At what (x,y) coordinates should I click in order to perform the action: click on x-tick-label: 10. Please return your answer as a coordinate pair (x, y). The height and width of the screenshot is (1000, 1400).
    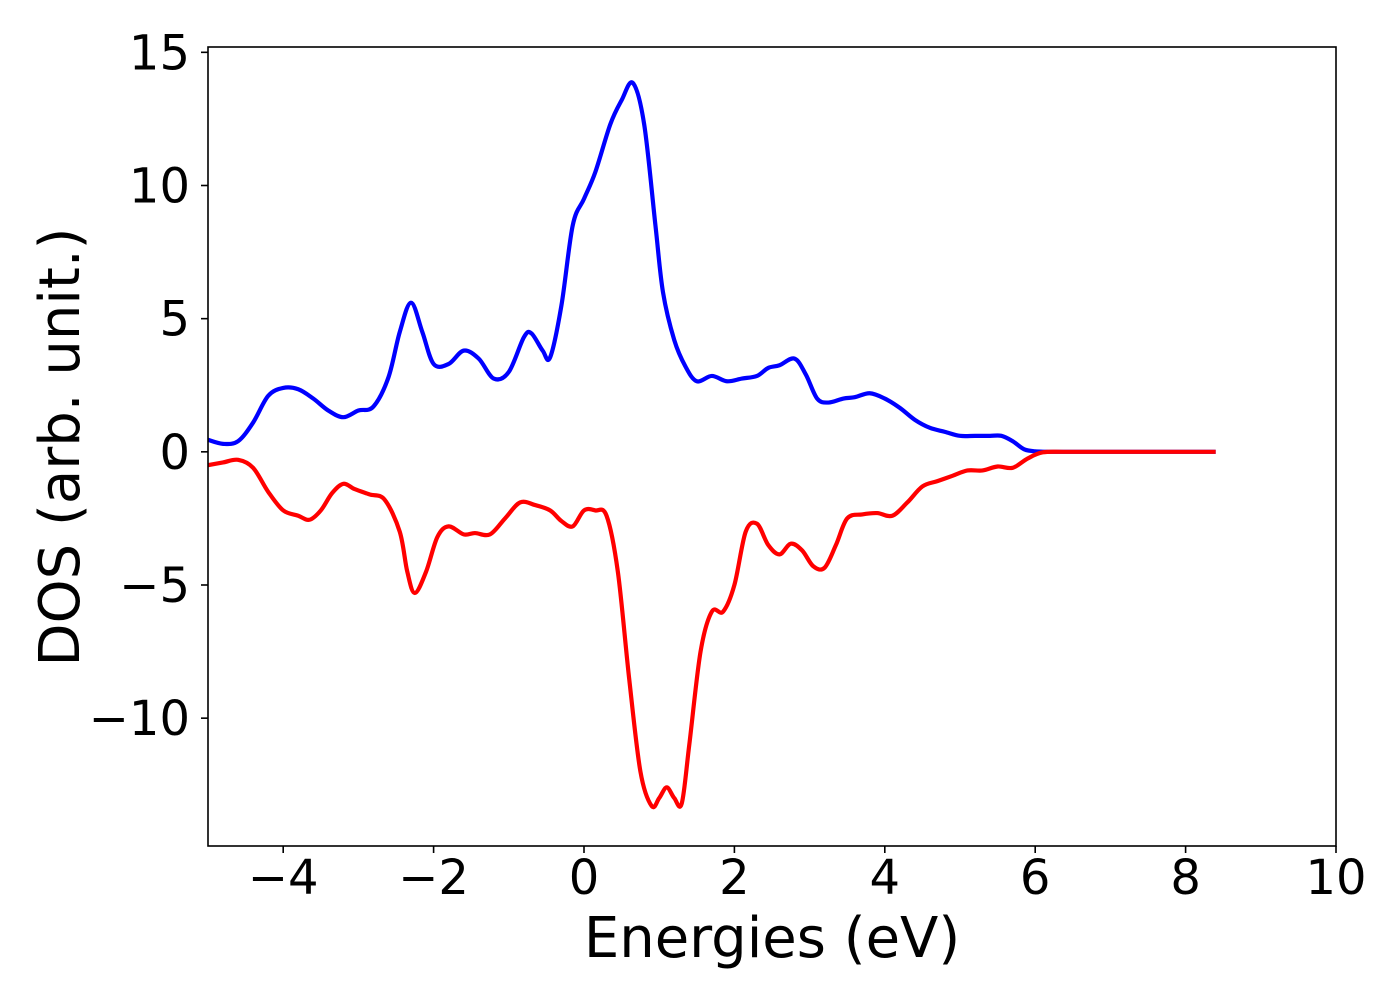
    Looking at the image, I should click on (1335, 878).